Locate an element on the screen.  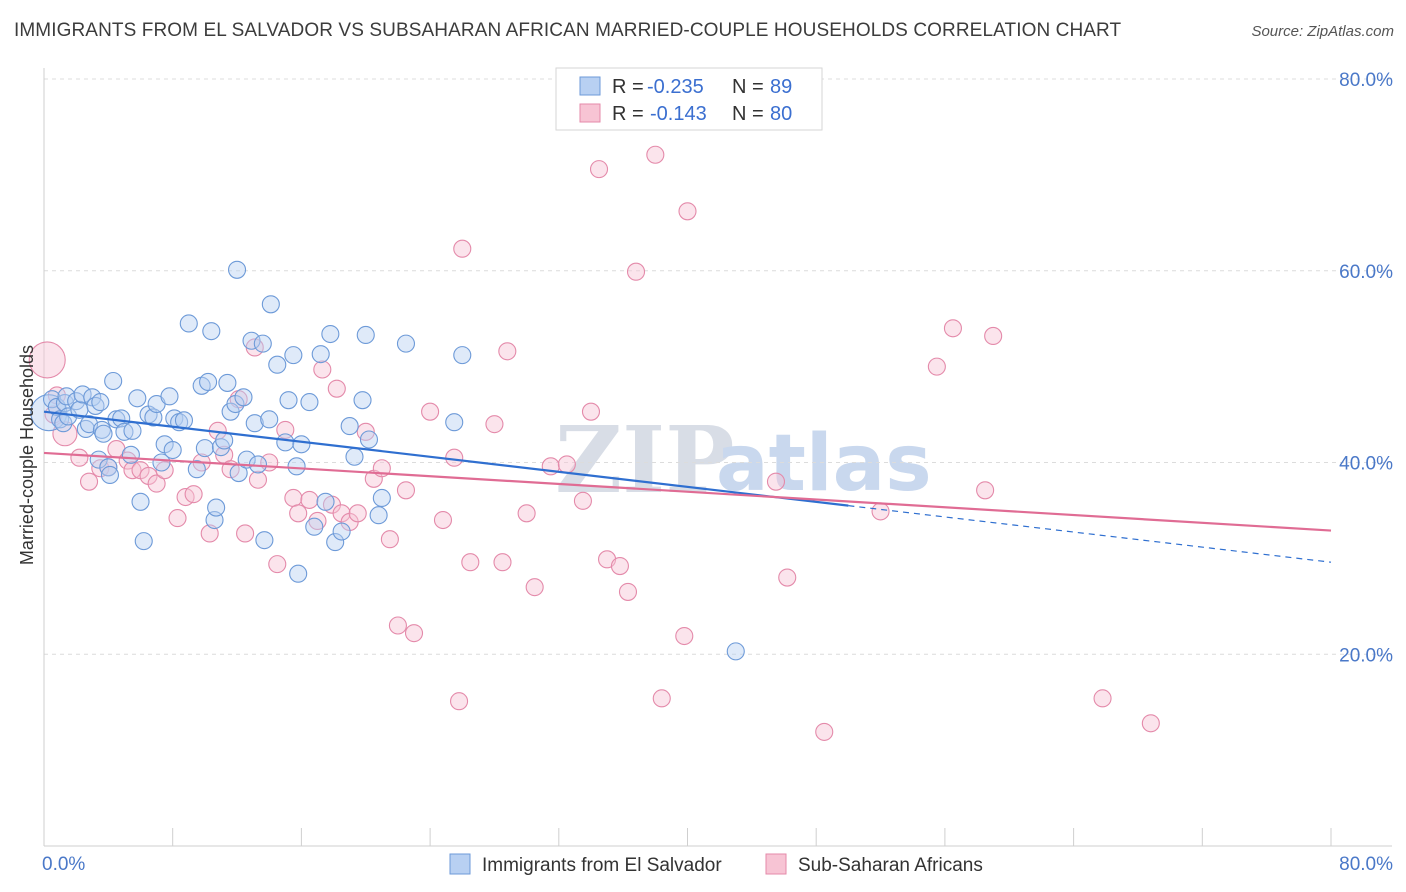
legend-n-value-1: 89 is located at coordinates (781, 87).